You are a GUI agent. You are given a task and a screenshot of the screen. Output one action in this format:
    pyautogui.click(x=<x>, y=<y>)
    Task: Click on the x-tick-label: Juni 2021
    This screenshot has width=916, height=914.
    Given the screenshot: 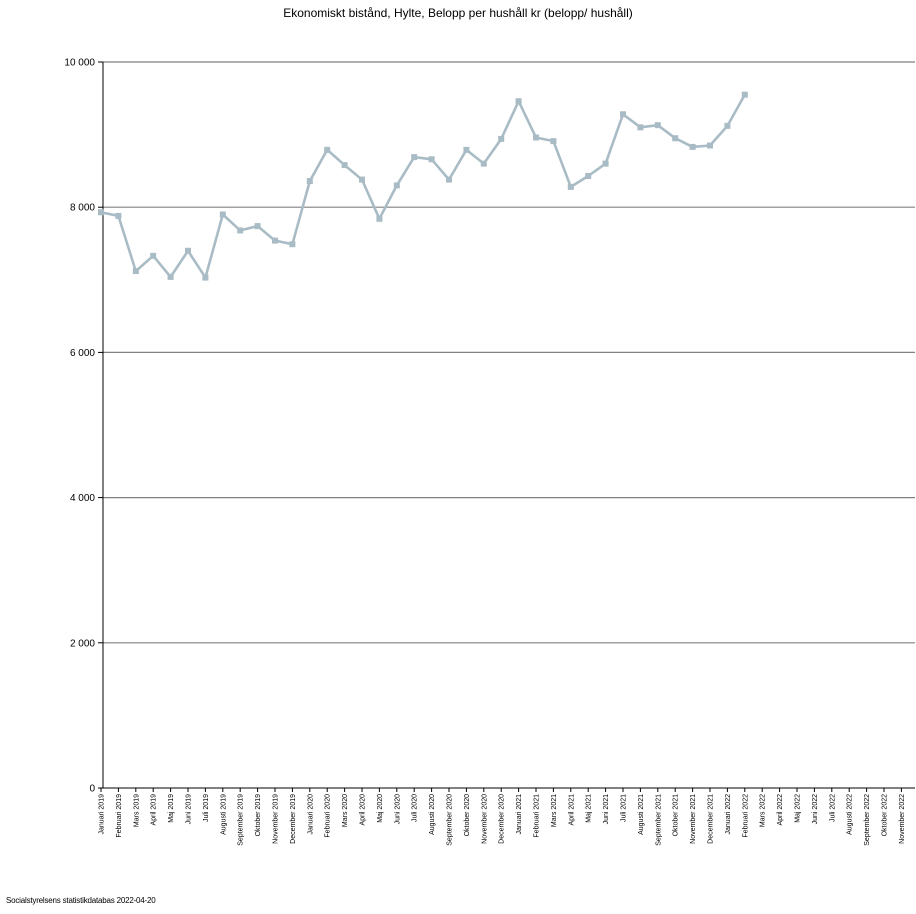 What is the action you would take?
    pyautogui.click(x=606, y=809)
    